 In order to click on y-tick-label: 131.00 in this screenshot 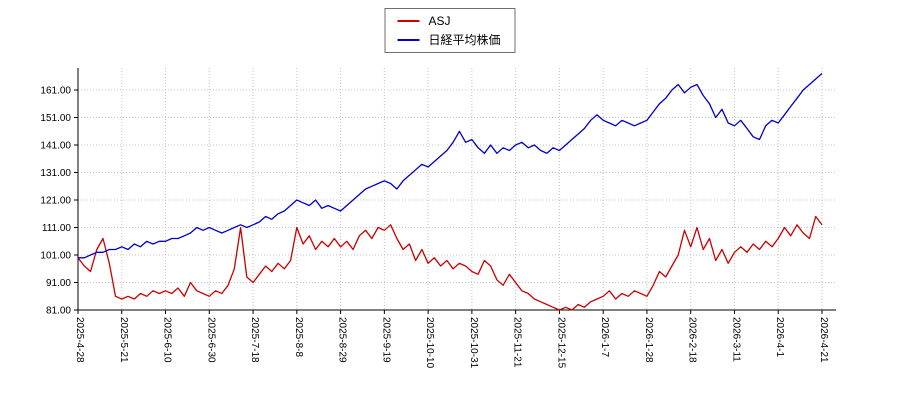, I will do `click(55, 173)`.